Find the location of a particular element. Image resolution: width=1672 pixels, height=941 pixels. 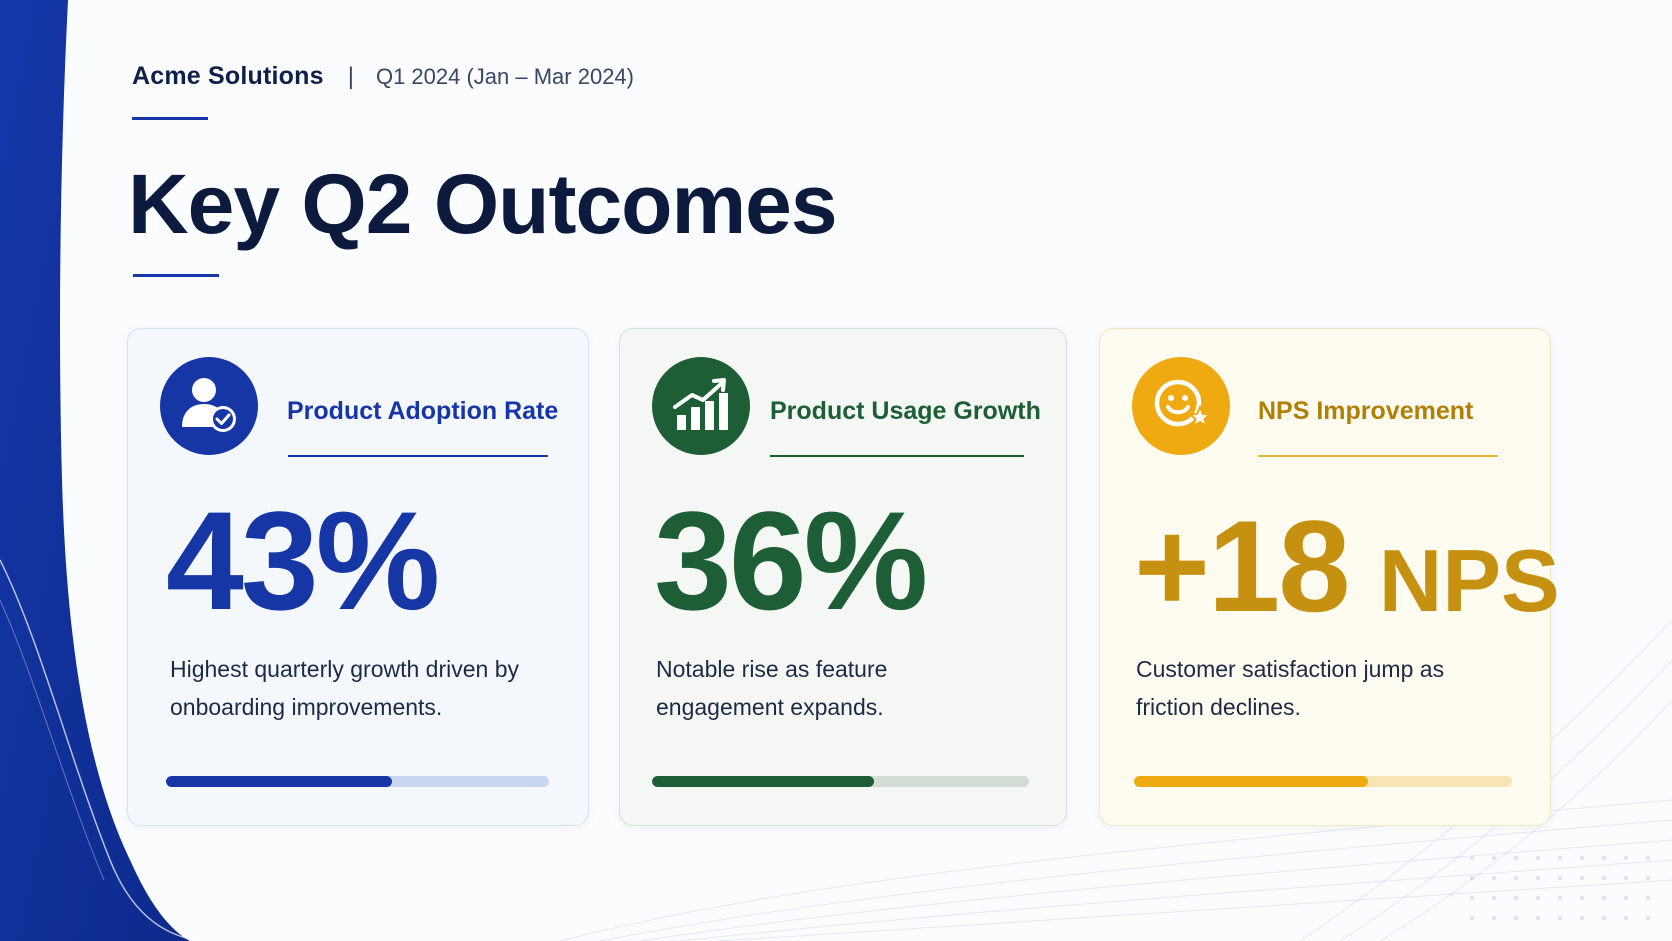

bar-chart-trend-icon is located at coordinates (701, 406).